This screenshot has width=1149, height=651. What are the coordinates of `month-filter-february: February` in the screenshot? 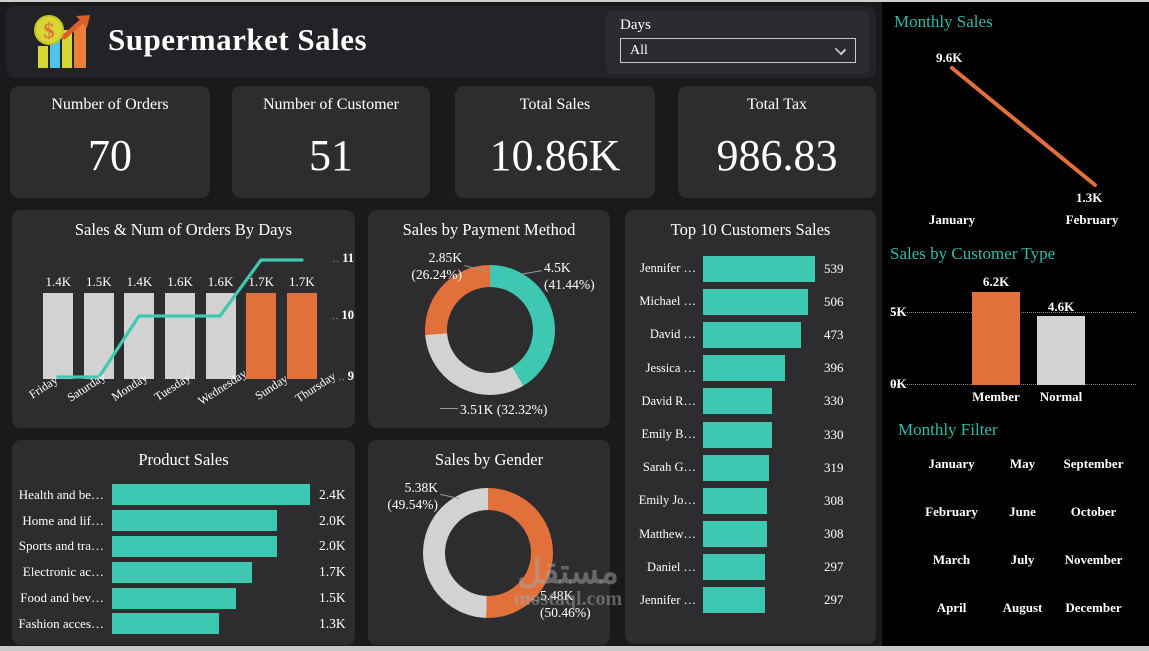 It's located at (951, 511).